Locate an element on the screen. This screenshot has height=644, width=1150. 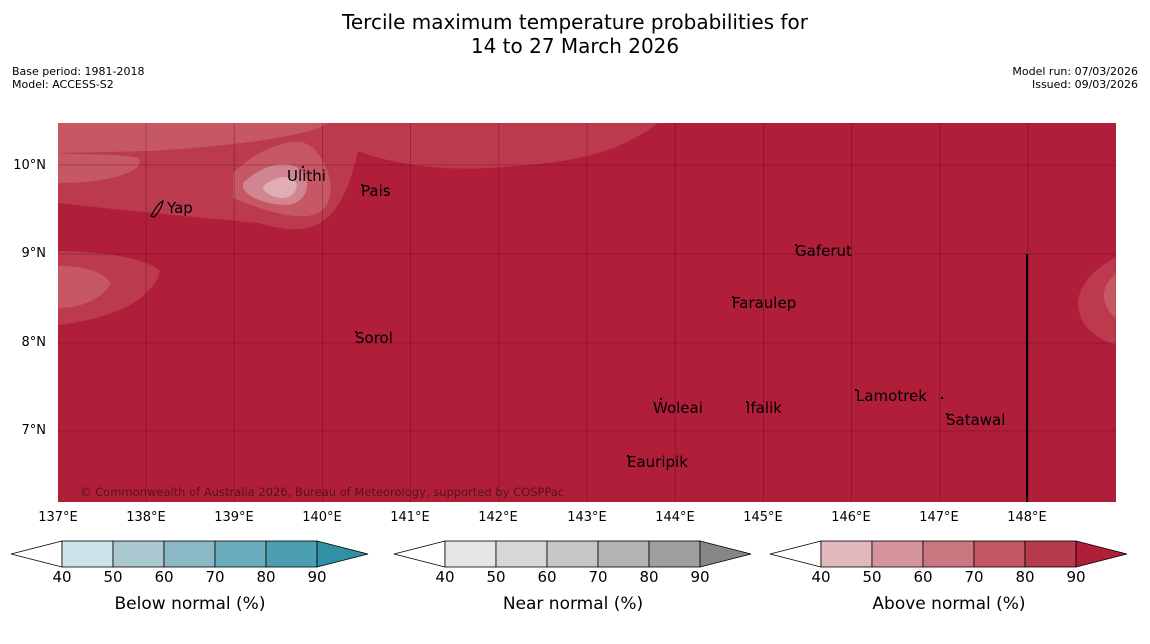
colorbar-above is located at coordinates (948, 554).